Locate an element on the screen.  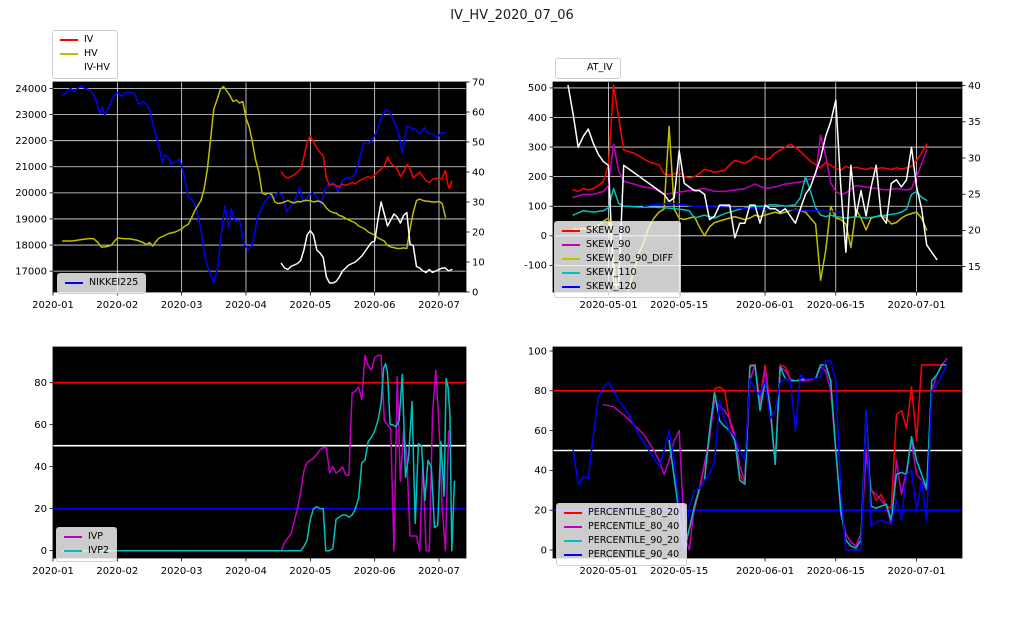
plot-area is located at coordinates (259, 187).